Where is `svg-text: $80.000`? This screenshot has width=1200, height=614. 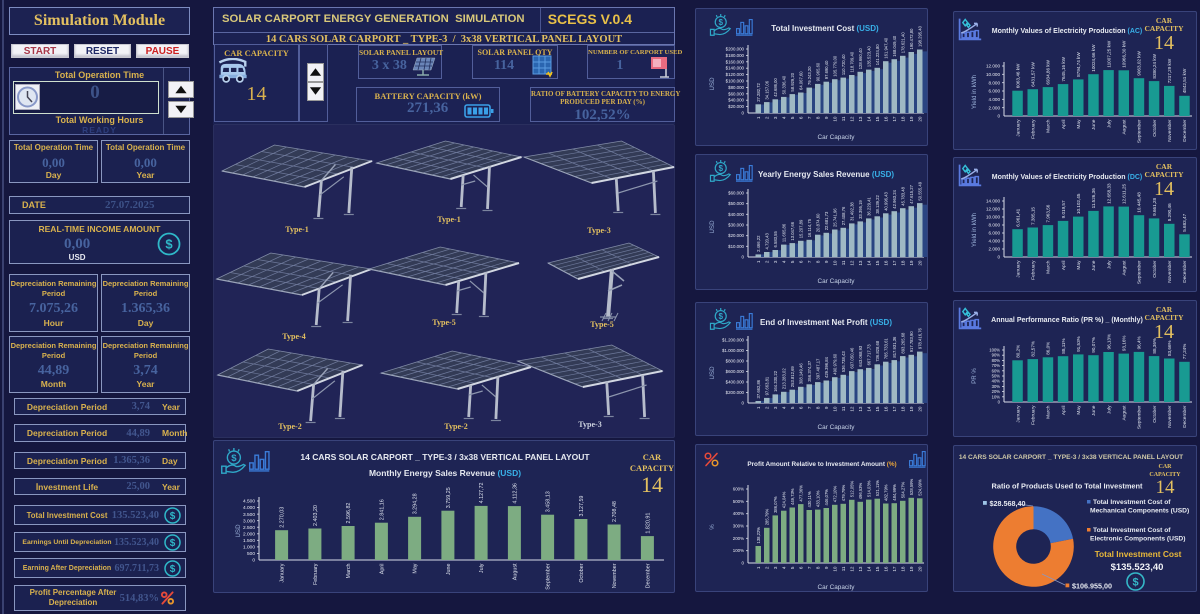 svg-text: $80.000 is located at coordinates (736, 87).